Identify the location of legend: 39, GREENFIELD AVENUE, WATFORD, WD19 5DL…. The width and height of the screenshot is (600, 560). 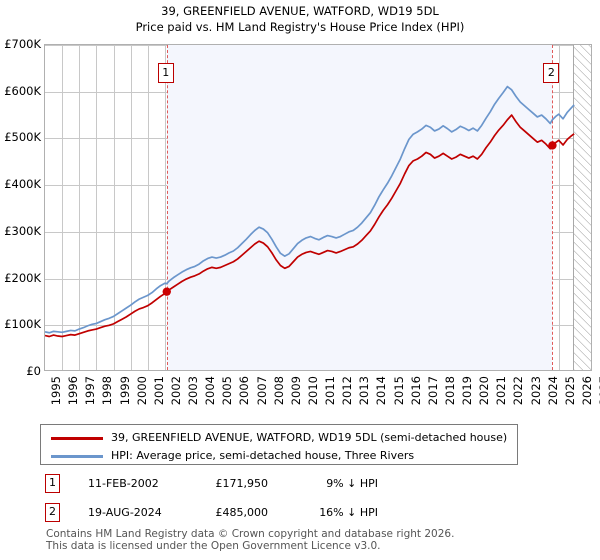
(279, 444).